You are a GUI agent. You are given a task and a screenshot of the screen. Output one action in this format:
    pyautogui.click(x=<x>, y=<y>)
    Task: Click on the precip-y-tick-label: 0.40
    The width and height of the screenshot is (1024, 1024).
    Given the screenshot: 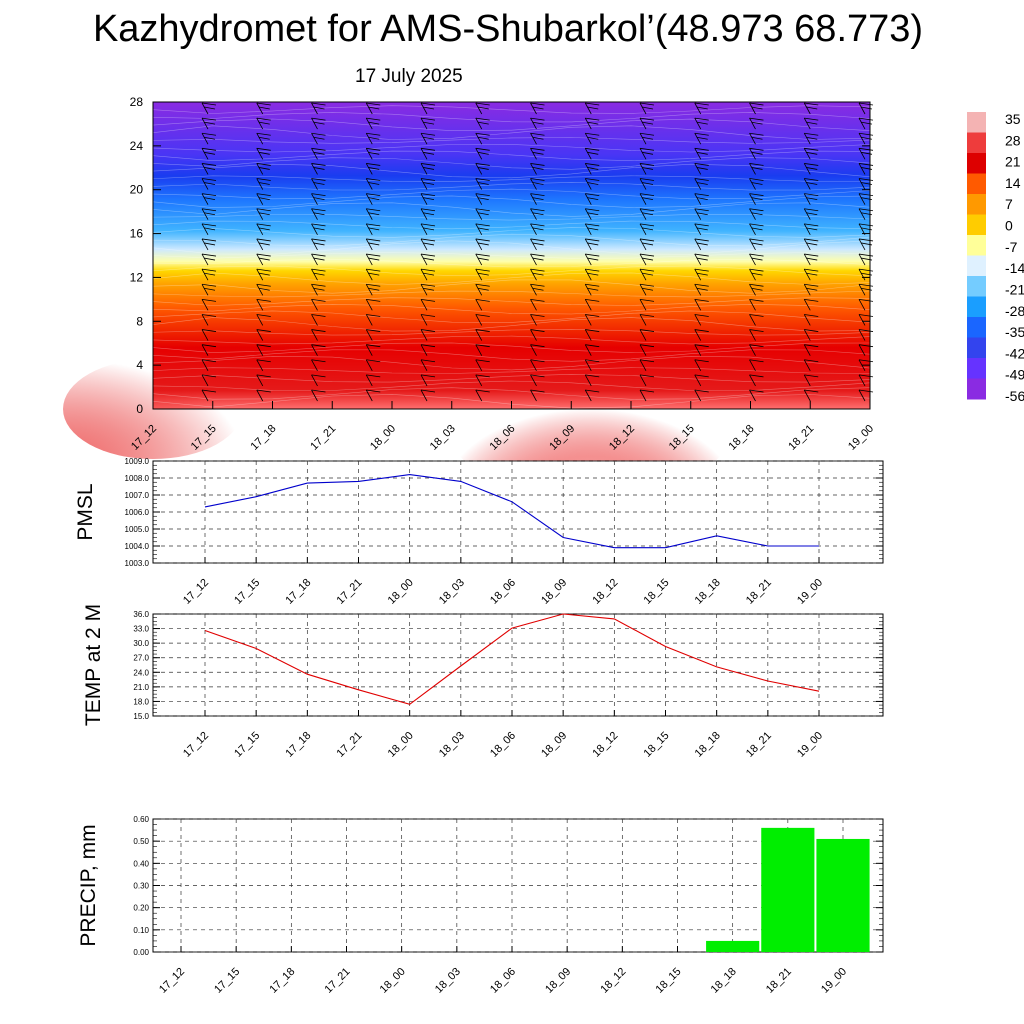 What is the action you would take?
    pyautogui.click(x=141, y=863)
    